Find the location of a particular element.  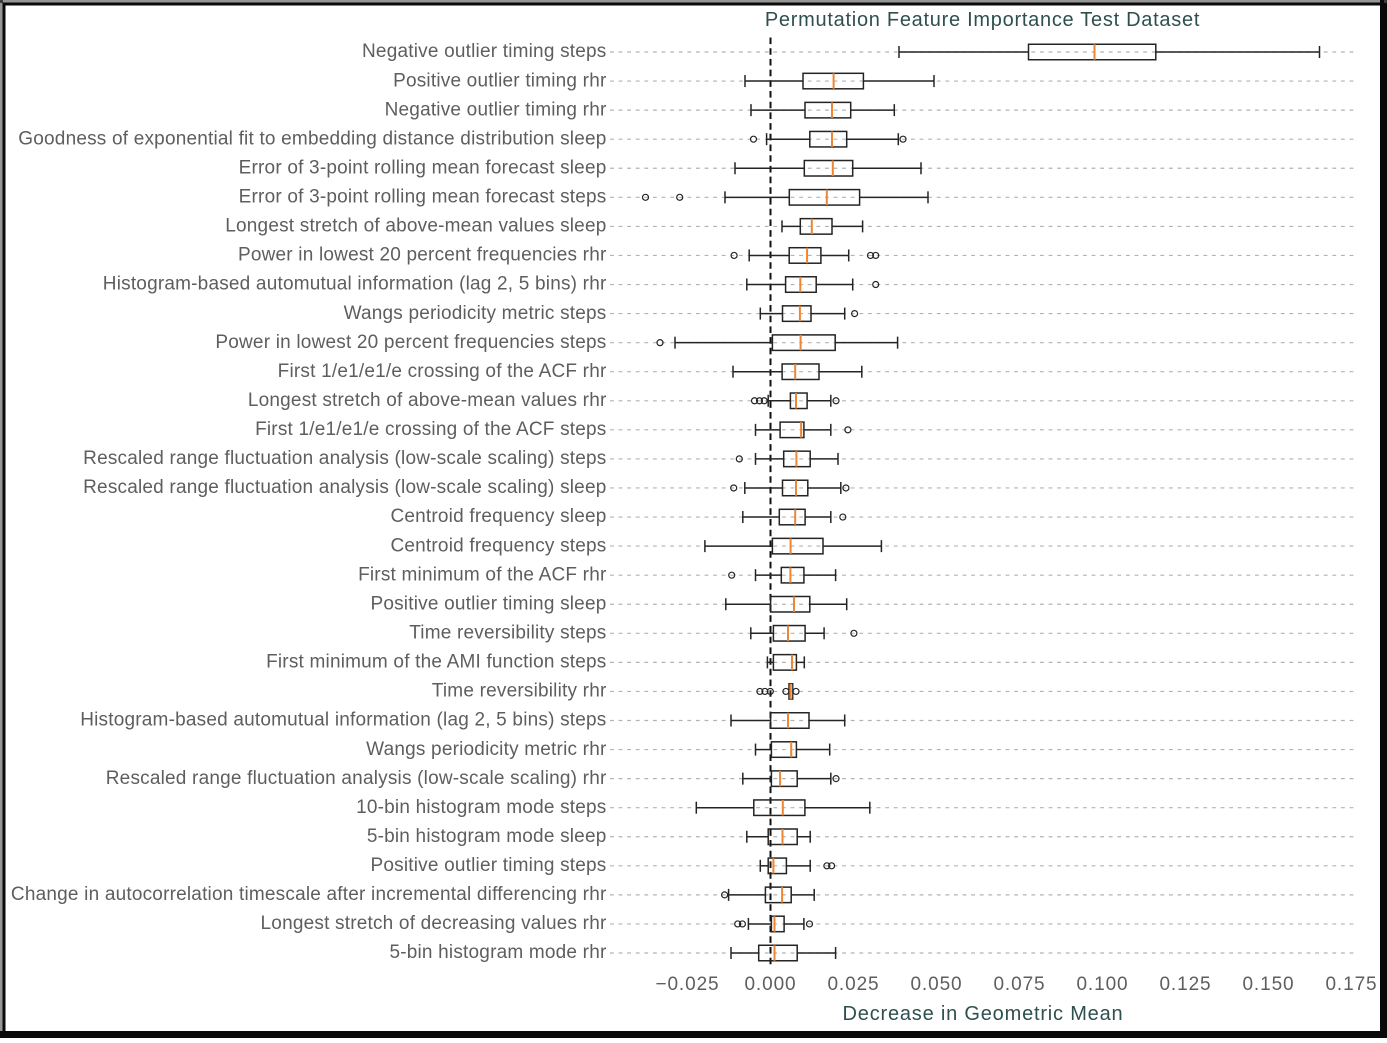

svg-text: 0.175 is located at coordinates (1351, 984).